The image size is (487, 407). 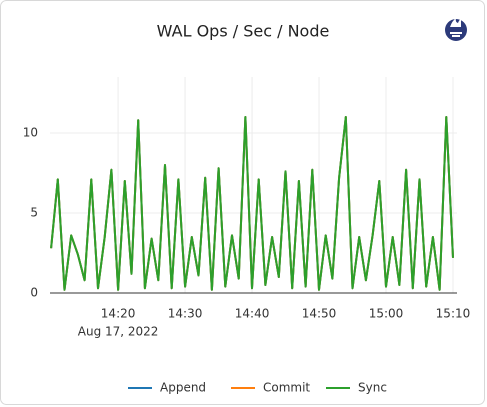 What do you see at coordinates (286, 388) in the screenshot?
I see `legend-label: Commit` at bounding box center [286, 388].